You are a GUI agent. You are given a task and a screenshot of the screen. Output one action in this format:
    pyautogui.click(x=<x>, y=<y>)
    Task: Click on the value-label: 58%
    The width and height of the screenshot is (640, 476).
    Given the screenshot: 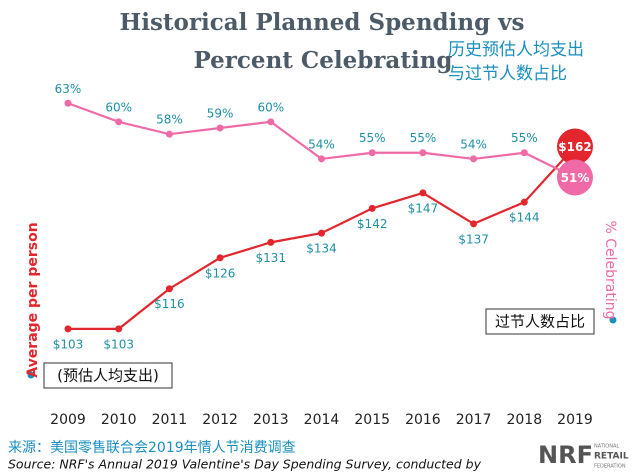 What is the action you would take?
    pyautogui.click(x=169, y=120)
    